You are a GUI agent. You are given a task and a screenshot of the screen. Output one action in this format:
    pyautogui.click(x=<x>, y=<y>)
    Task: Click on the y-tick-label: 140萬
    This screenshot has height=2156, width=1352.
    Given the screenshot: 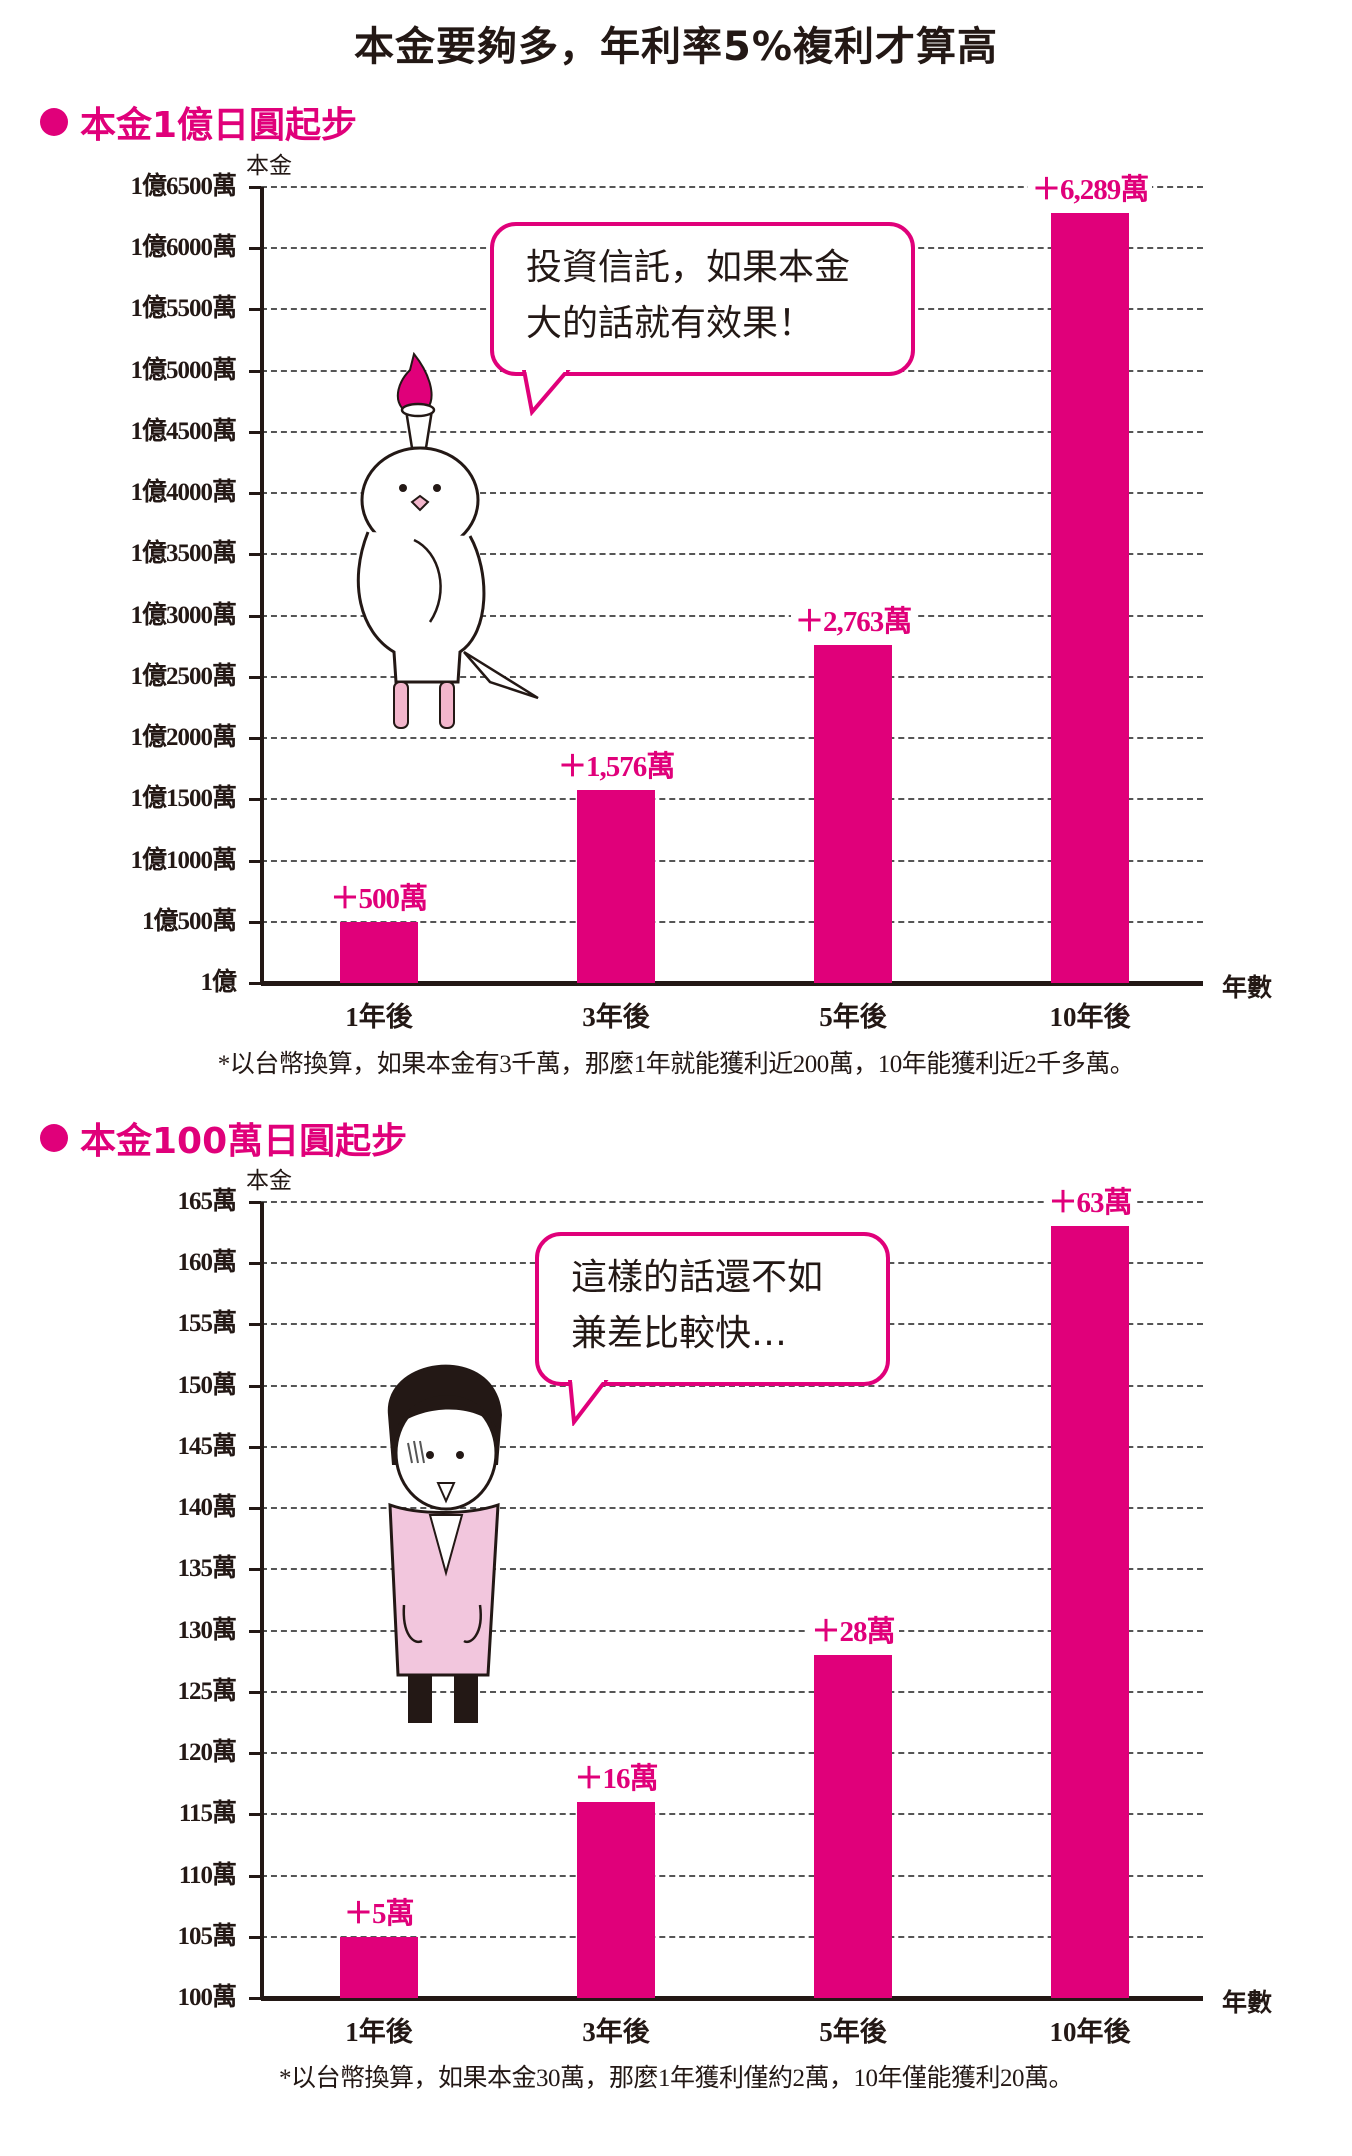 What is the action you would take?
    pyautogui.click(x=207, y=1508)
    